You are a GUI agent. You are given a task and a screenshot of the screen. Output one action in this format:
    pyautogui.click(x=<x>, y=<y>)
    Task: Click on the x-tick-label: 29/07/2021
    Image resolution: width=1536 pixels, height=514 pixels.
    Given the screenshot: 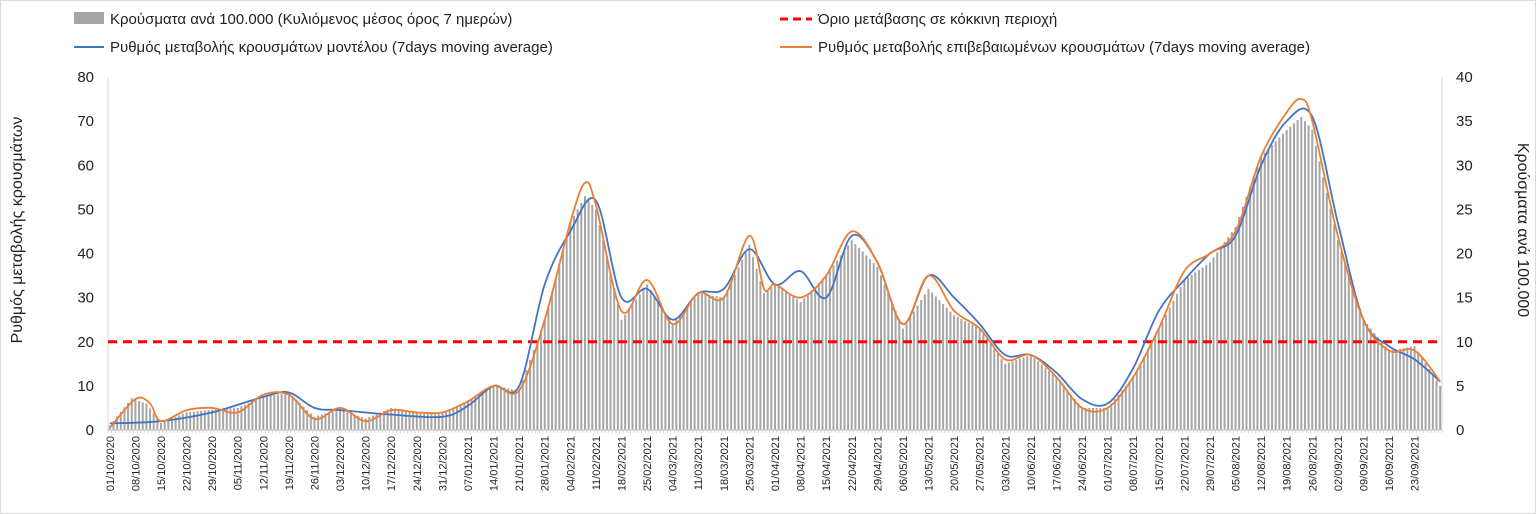 What is the action you would take?
    pyautogui.click(x=1211, y=463)
    